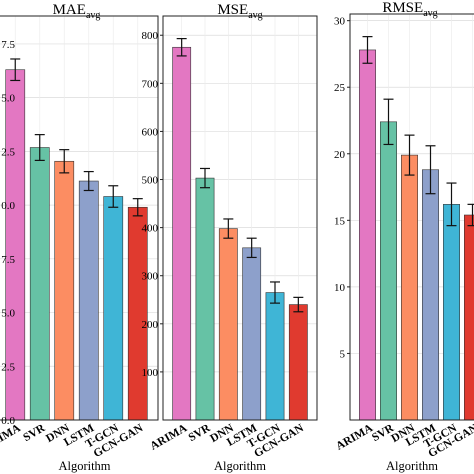 The width and height of the screenshot is (474, 474). What do you see at coordinates (232, 10) in the screenshot?
I see `title-main: MSE` at bounding box center [232, 10].